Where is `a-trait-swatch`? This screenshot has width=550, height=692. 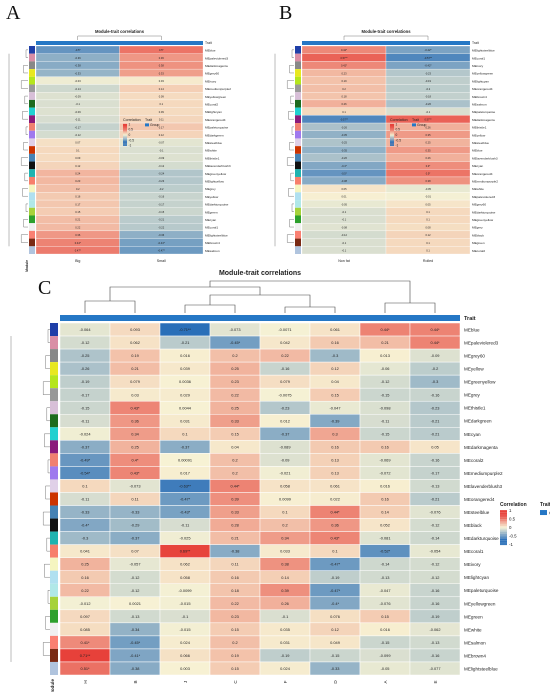
a-trait-swatch is located at coordinates (147, 125).